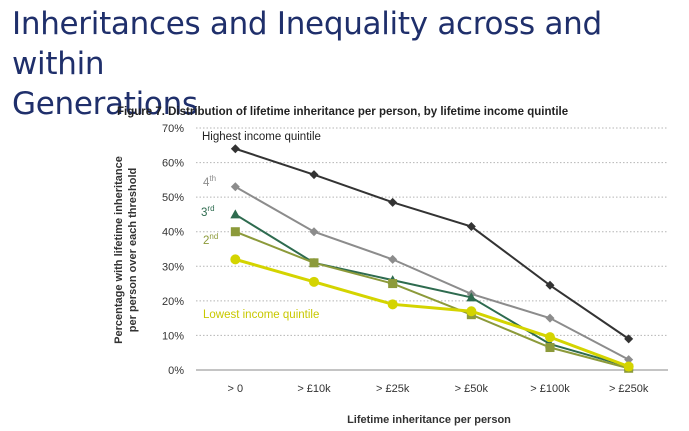 The height and width of the screenshot is (431, 689). What do you see at coordinates (119, 250) in the screenshot?
I see `y-axis-title-line1: Percentage with lifetime inheritance` at bounding box center [119, 250].